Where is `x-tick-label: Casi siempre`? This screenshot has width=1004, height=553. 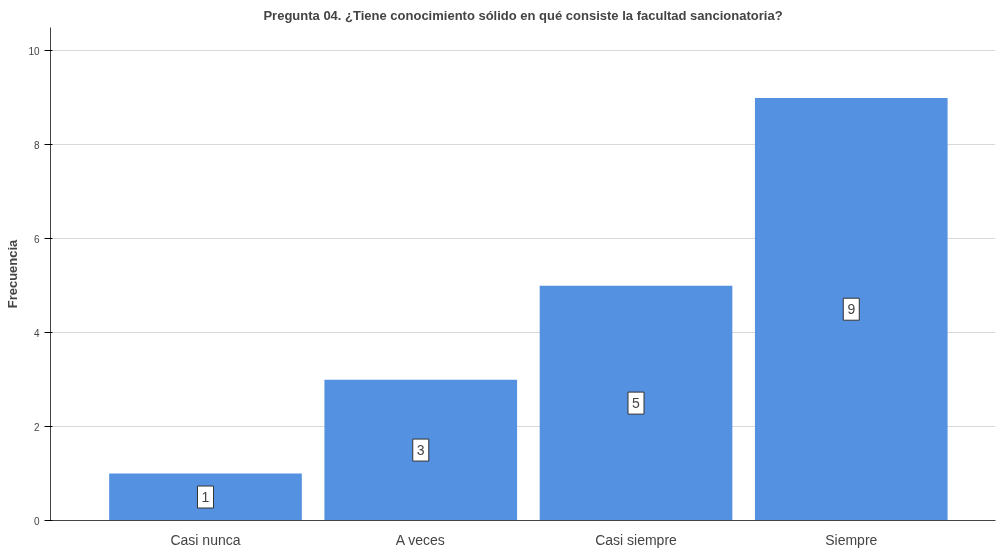
x-tick-label: Casi siempre is located at coordinates (636, 539).